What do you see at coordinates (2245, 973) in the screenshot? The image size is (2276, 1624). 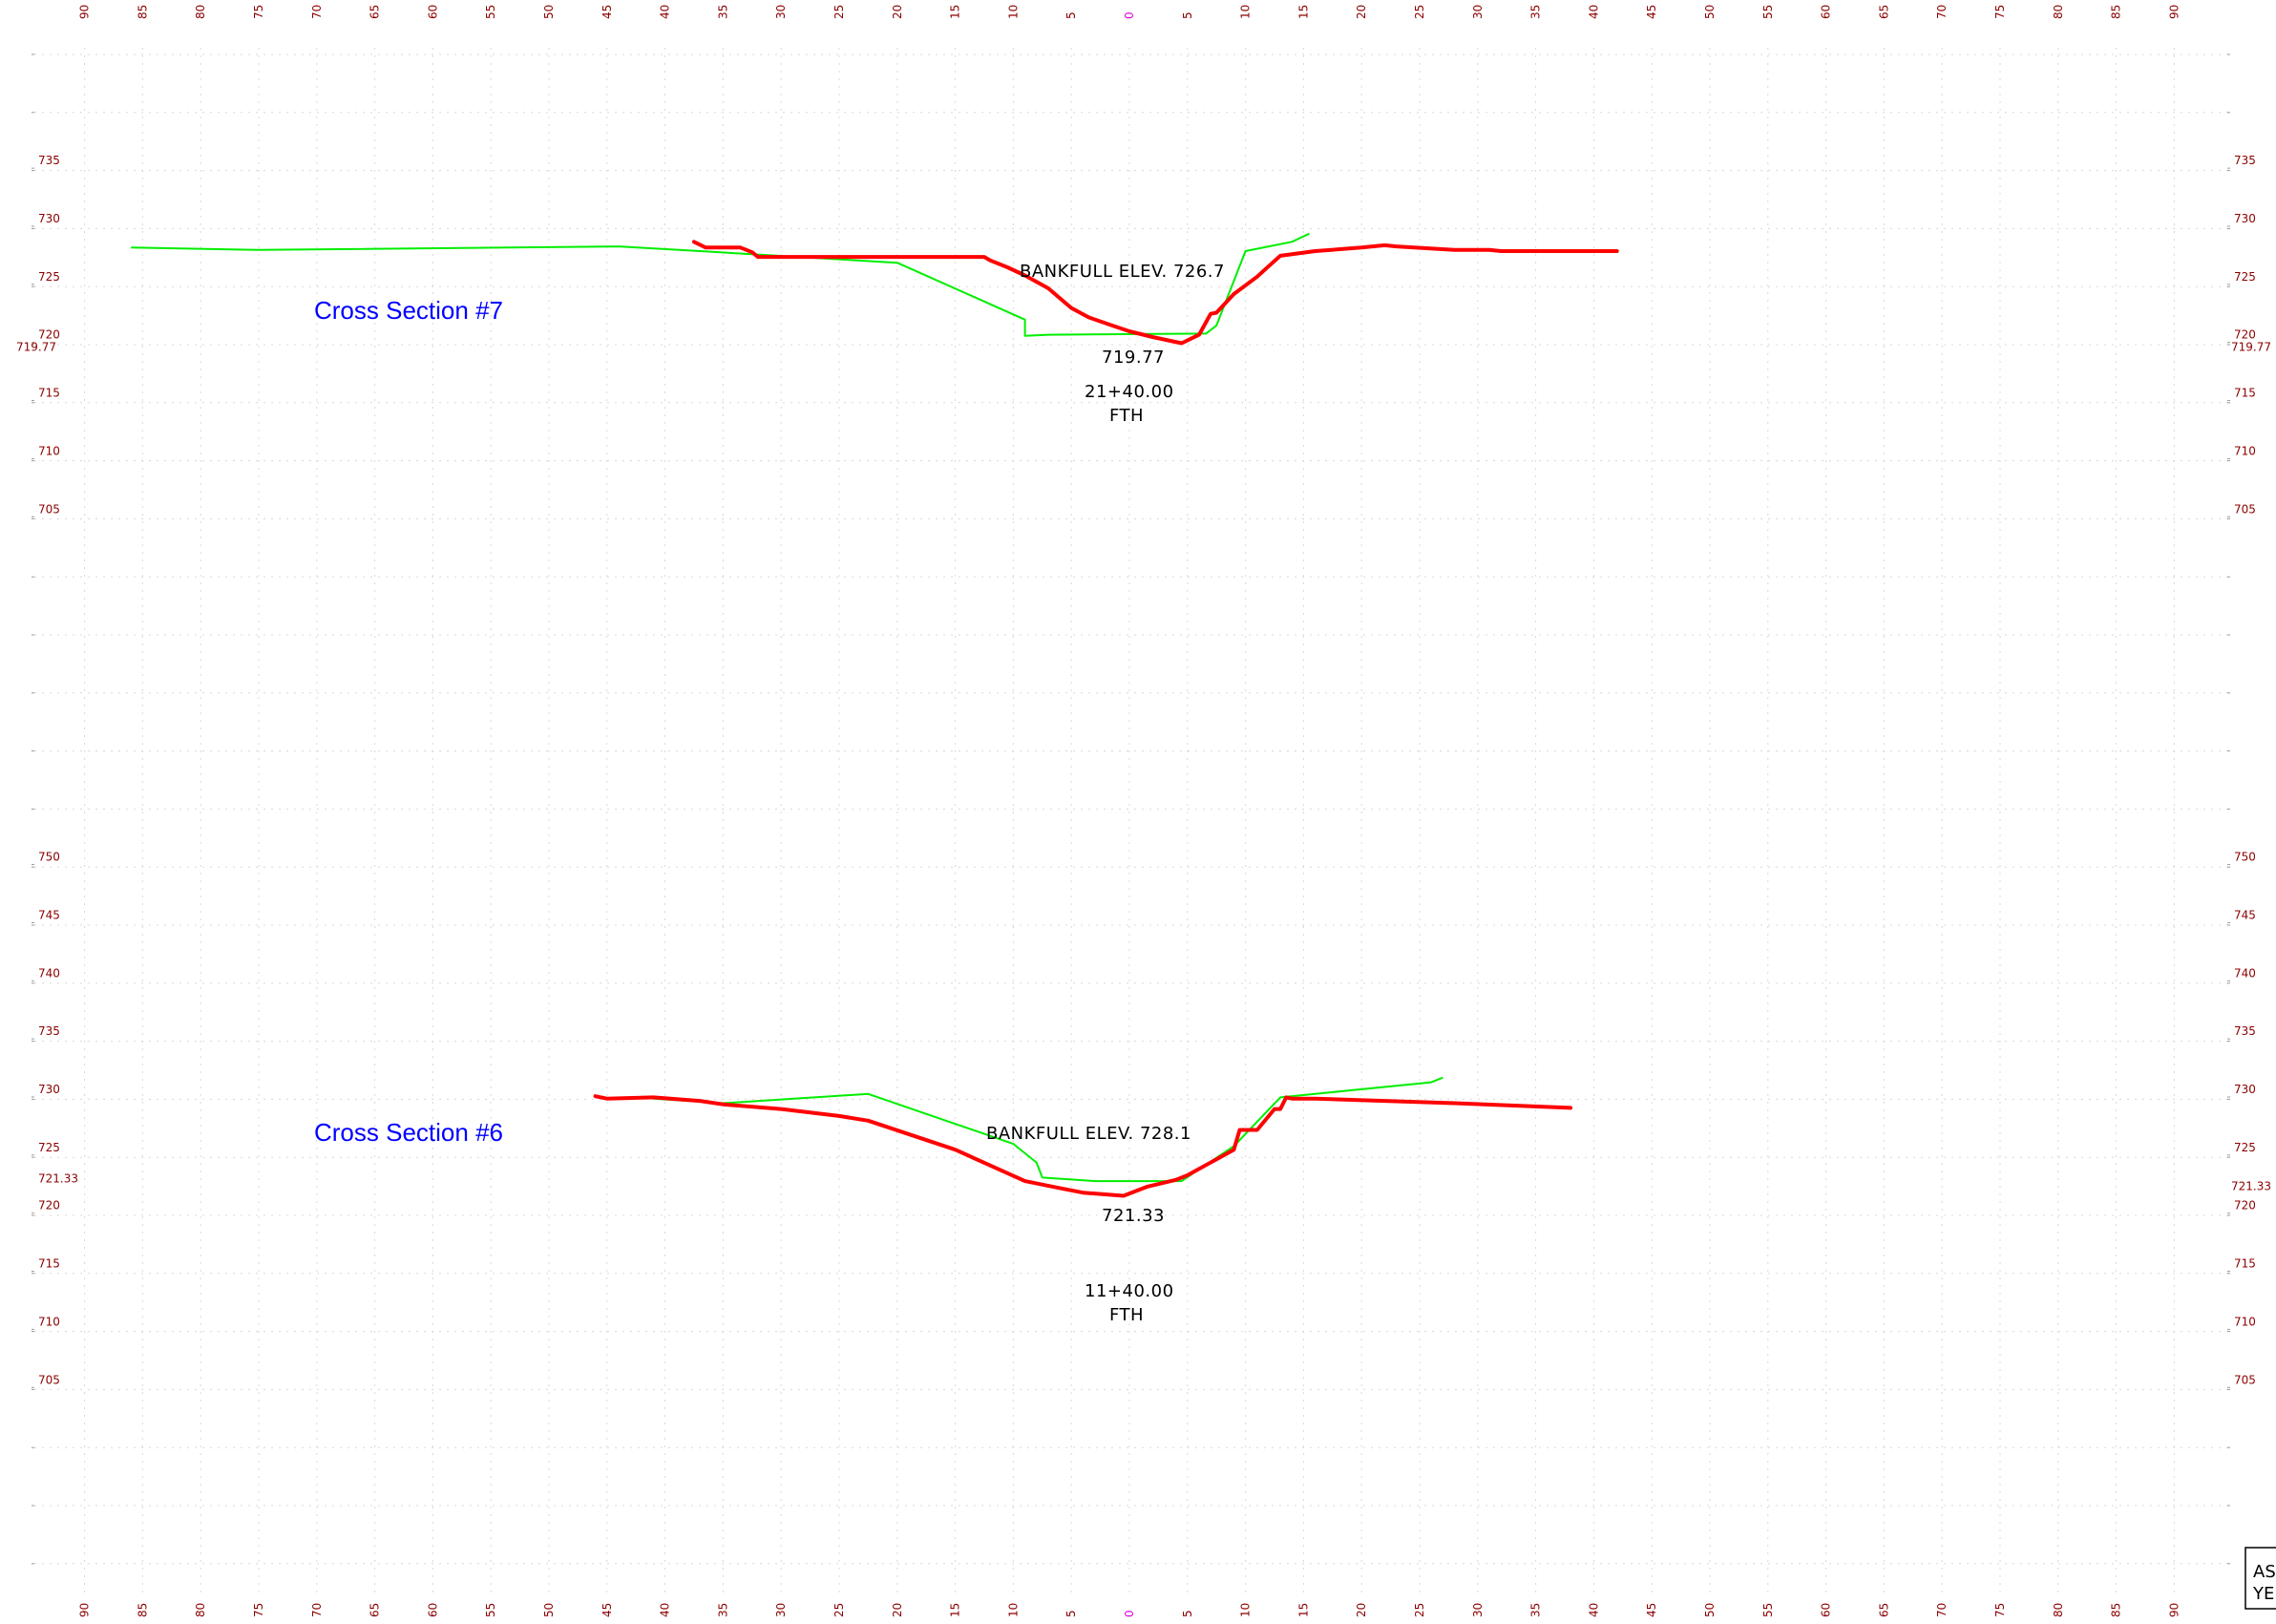 I see `elevation-tick-right: 740` at bounding box center [2245, 973].